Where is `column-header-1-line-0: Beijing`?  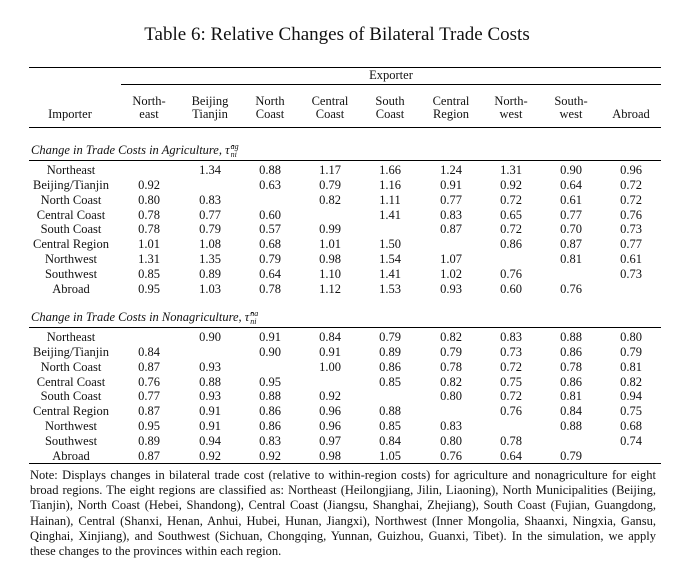 column-header-1-line-0: Beijing is located at coordinates (210, 101).